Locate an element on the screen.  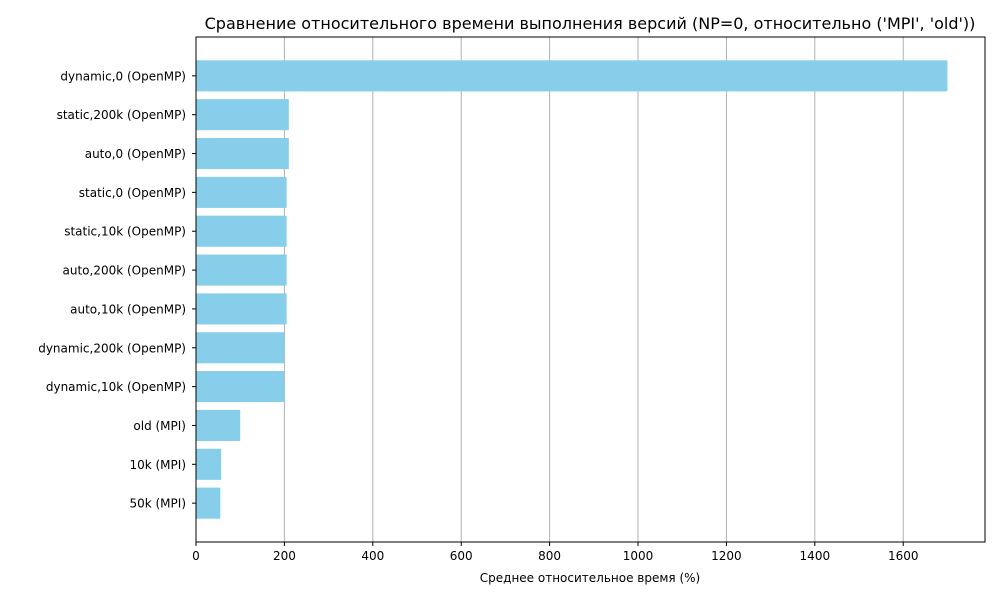
category-label: auto,200k (OpenMP) is located at coordinates (125, 271).